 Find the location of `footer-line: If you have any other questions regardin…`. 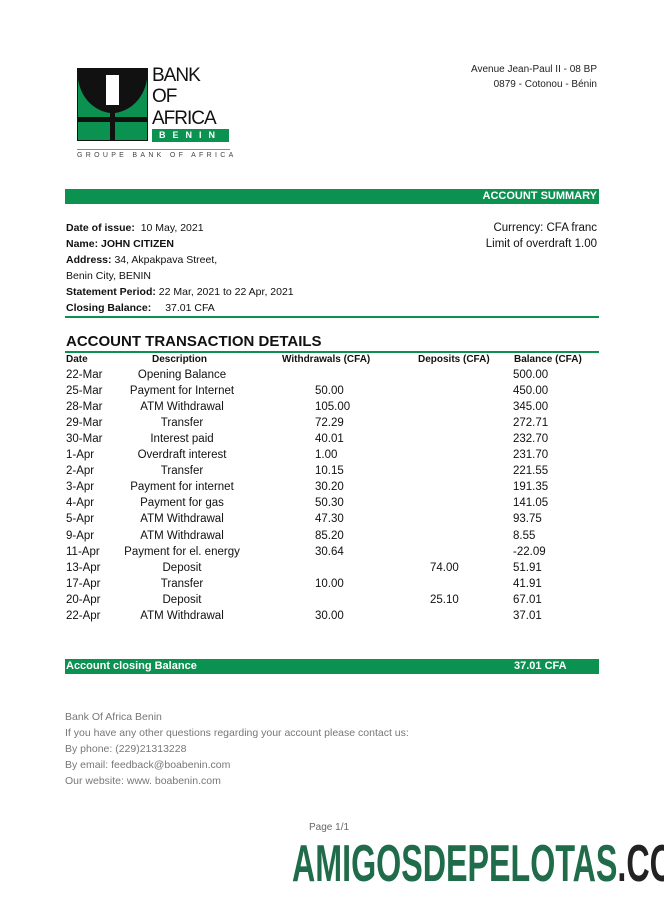

footer-line: If you have any other questions regardin… is located at coordinates (237, 733).